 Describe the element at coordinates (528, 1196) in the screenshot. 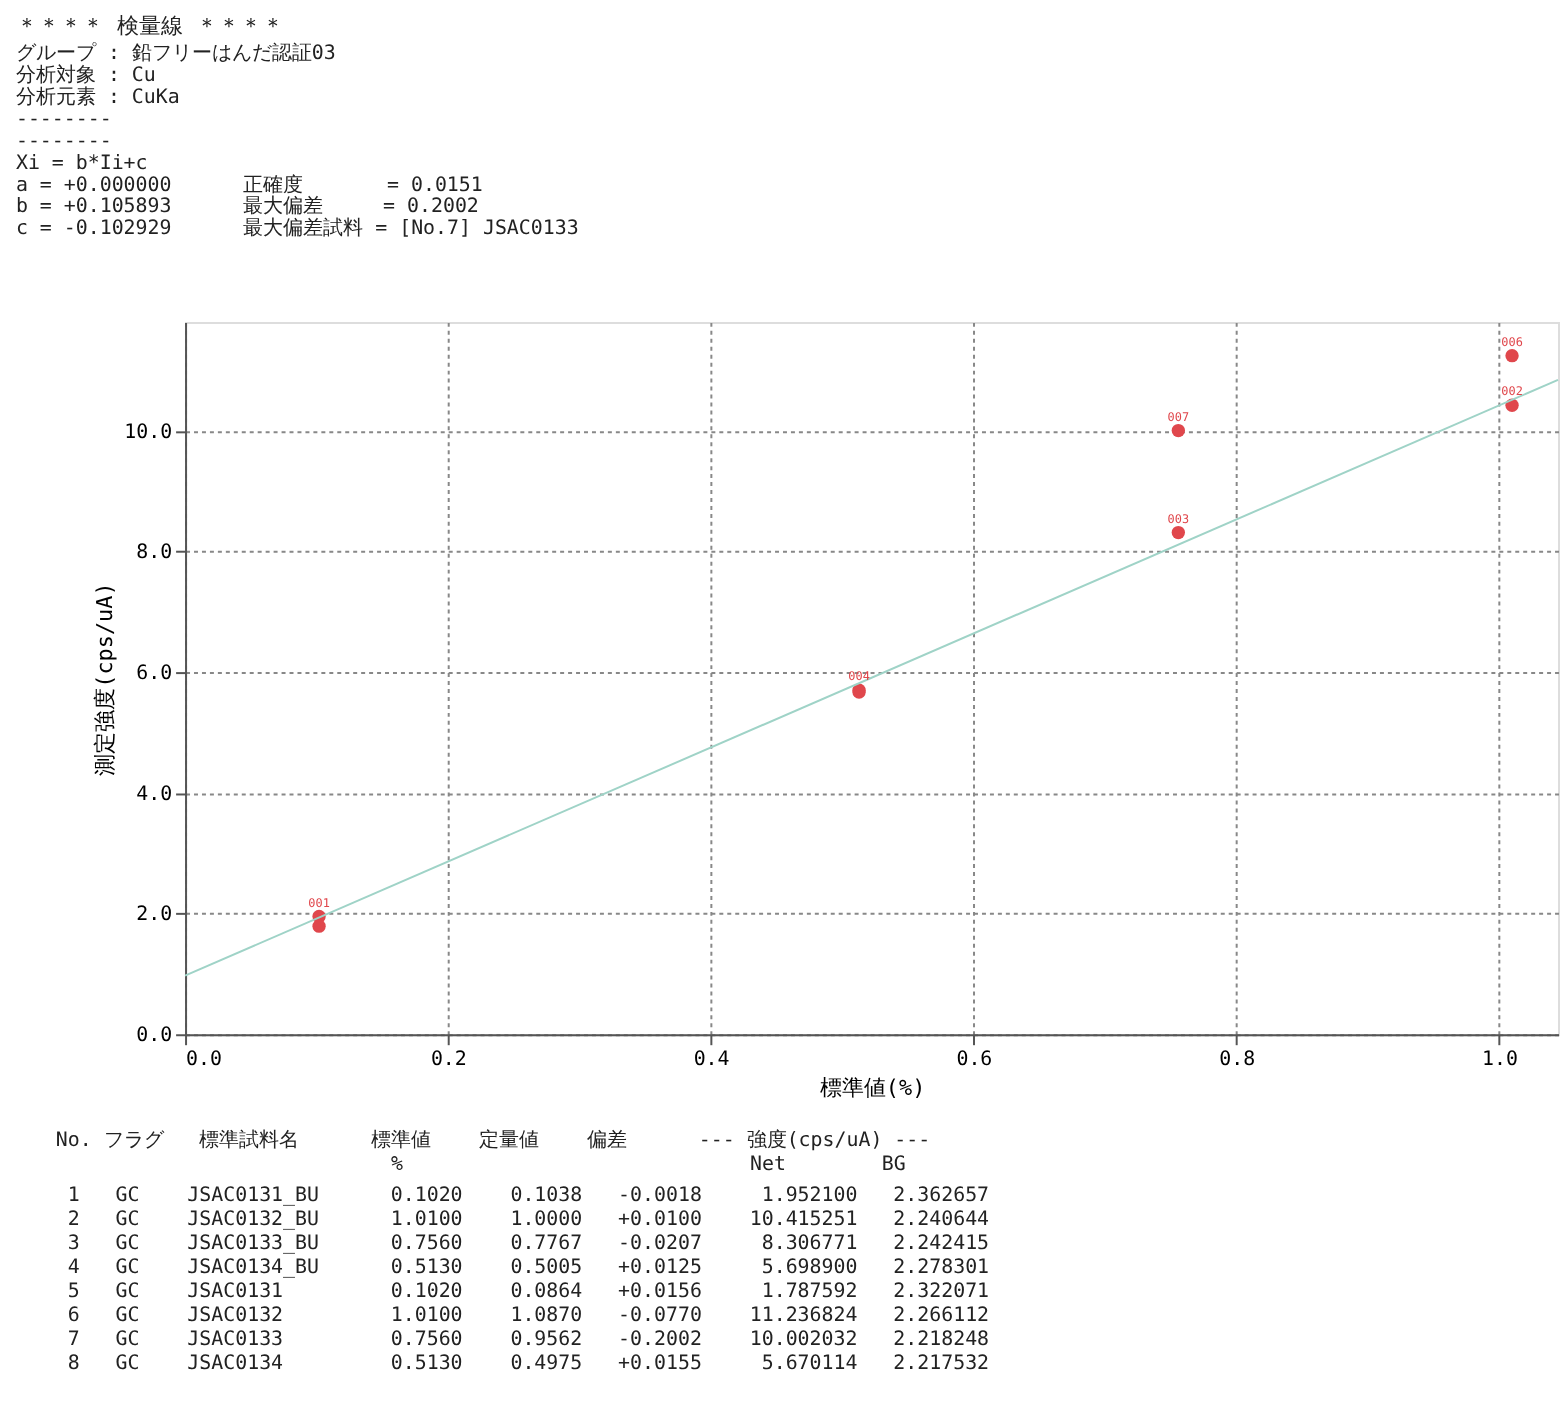

I see `text: 1 GC JSAC0131_BU 0.1020 0.1038 -0.0018 1.952100 2.362657` at that location.